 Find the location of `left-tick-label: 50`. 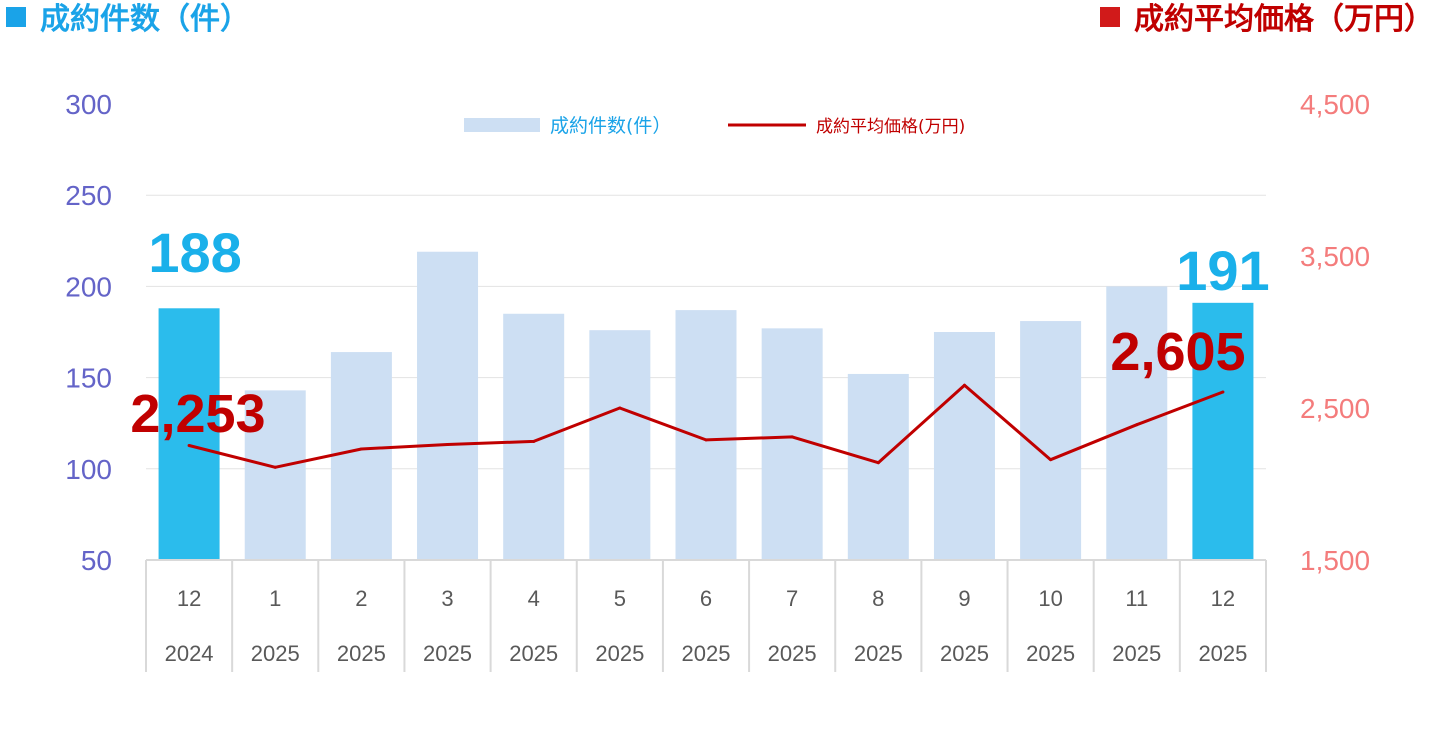

left-tick-label: 50 is located at coordinates (96, 560).